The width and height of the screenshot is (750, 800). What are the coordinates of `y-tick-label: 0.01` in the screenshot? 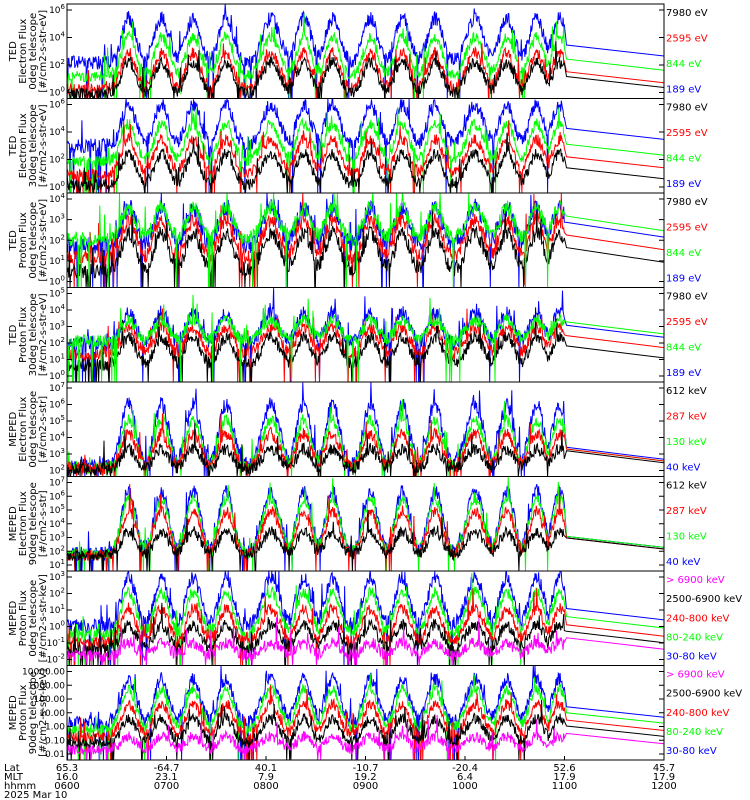 It's located at (55, 755).